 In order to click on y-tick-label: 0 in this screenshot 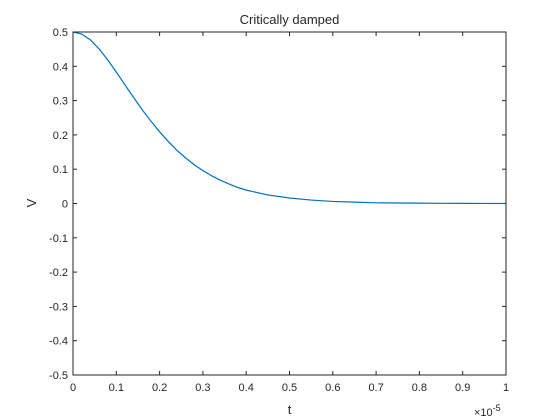, I will do `click(65, 205)`.